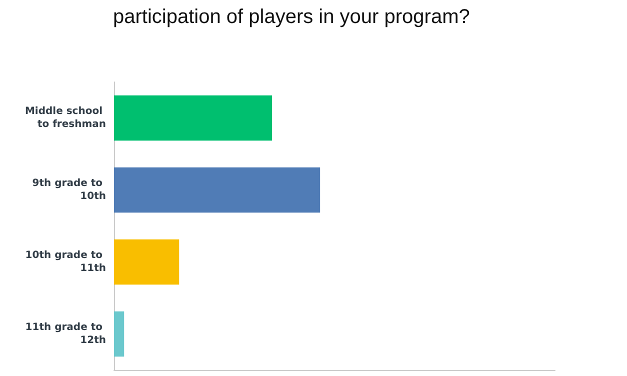 This screenshot has width=627, height=376. I want to click on y-tick-label: 9th grade to 10th, so click(69, 190).